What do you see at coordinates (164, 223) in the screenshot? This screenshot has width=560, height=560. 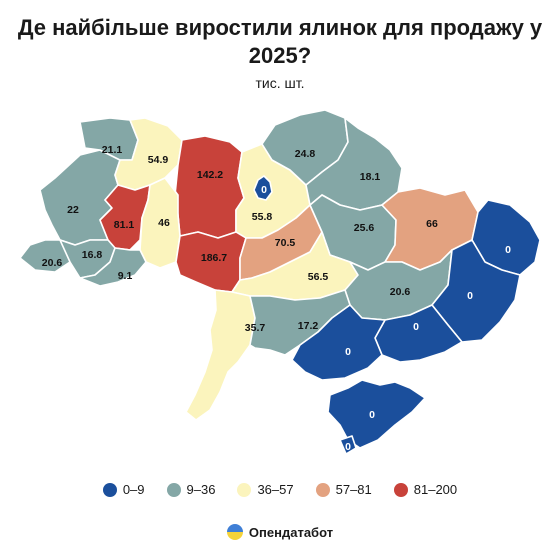 I see `label-khmelnytskyi: 46` at bounding box center [164, 223].